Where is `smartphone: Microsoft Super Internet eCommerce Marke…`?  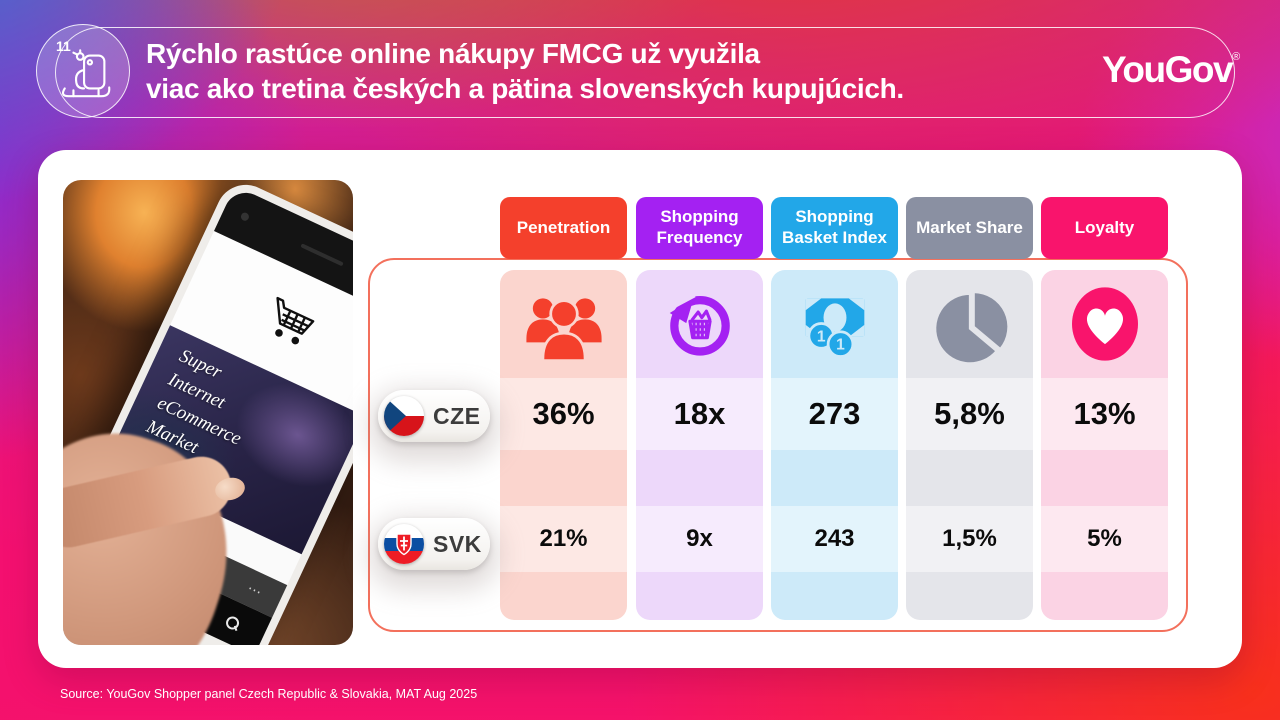 smartphone: Microsoft Super Internet eCommerce Marke… is located at coordinates (208, 412).